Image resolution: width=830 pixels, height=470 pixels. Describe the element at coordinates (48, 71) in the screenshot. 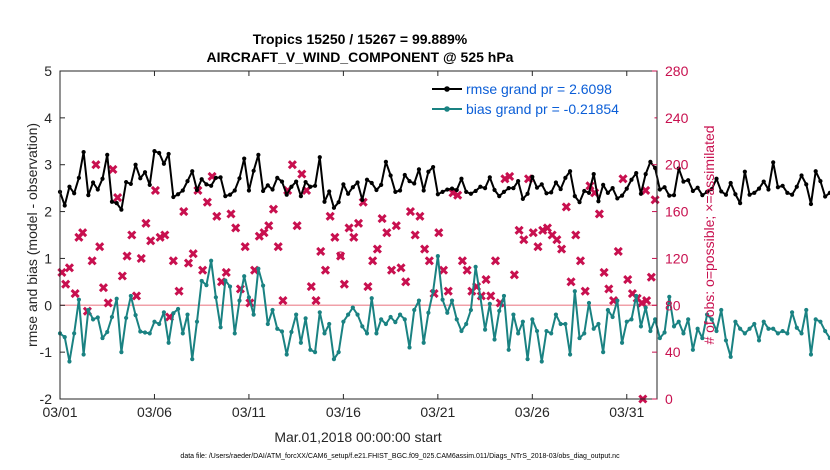

I see `y-tick-label: 5` at that location.